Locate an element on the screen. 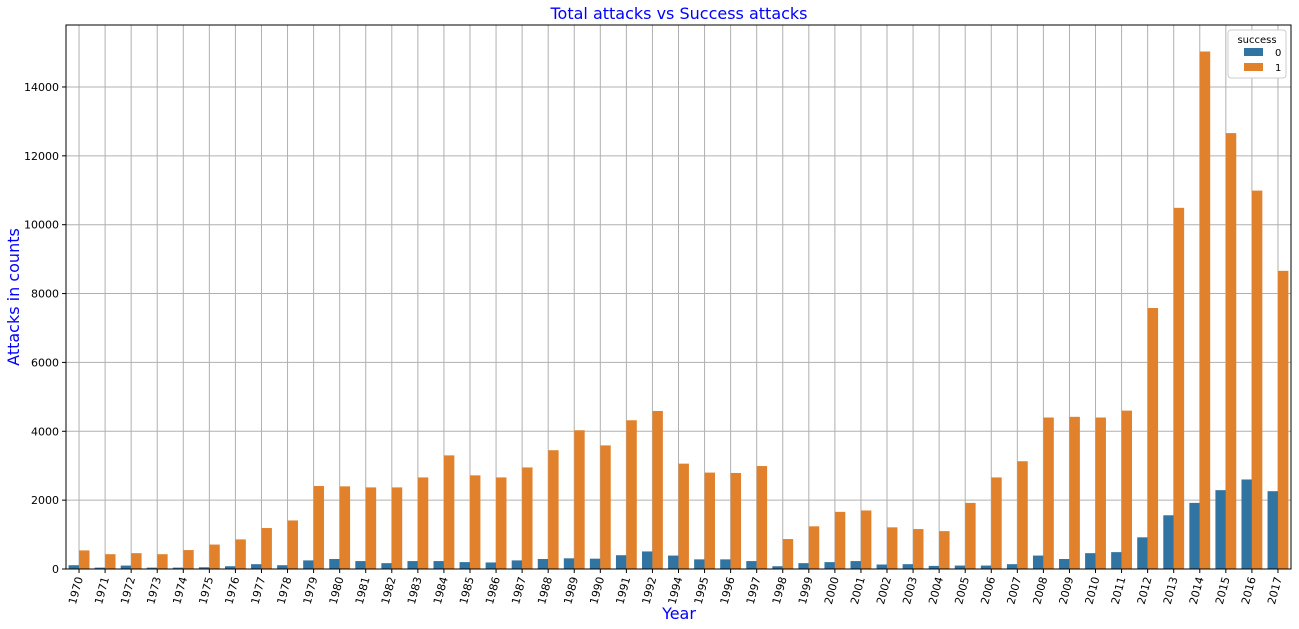 The width and height of the screenshot is (1299, 629). y-tick-label: 4000 is located at coordinates (45, 431).